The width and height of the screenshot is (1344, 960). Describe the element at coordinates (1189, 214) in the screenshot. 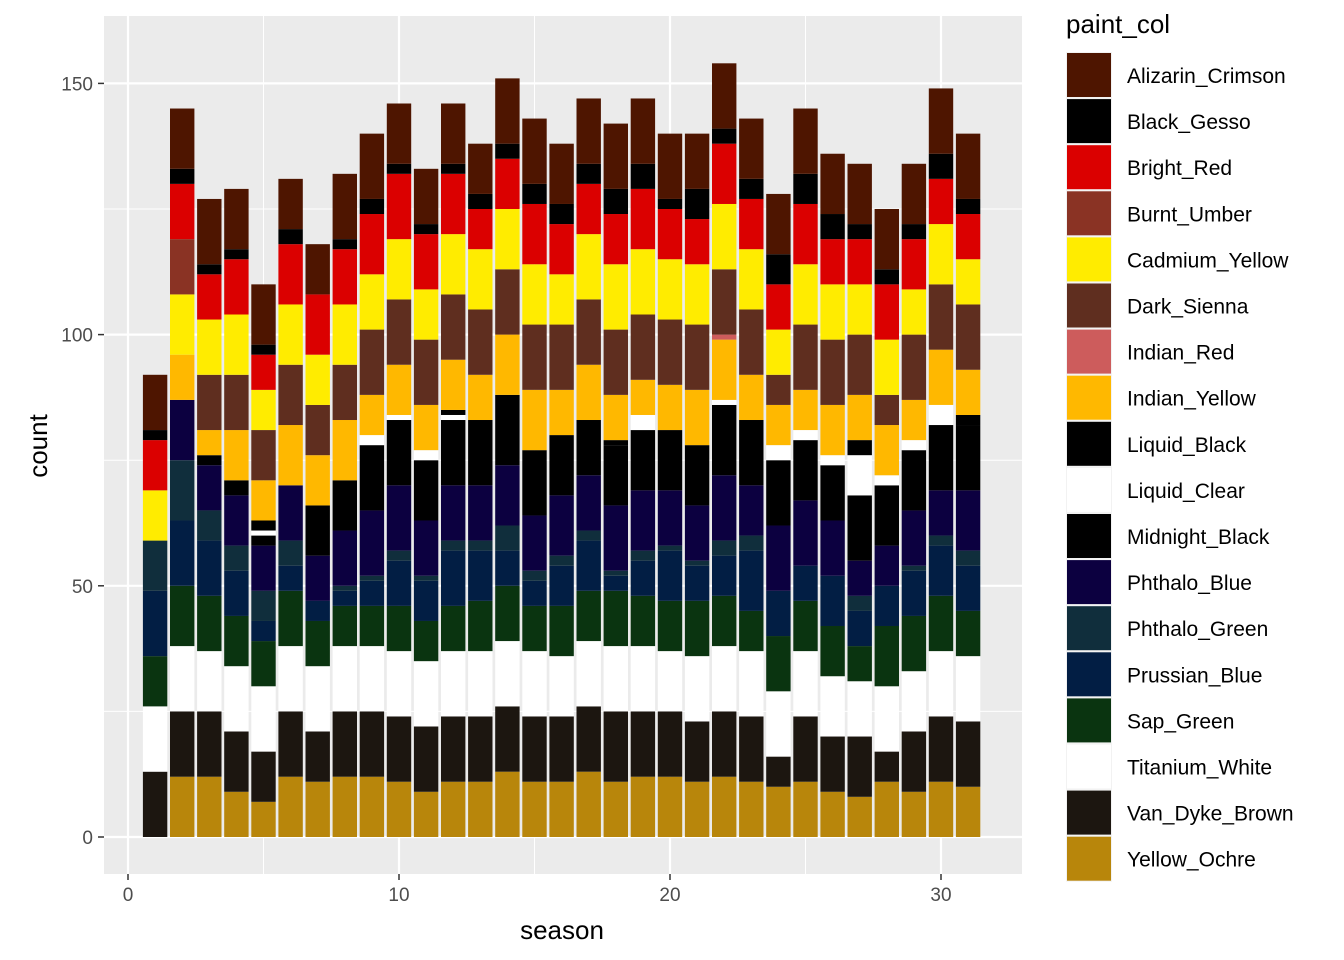

I see `legend-label: Burnt_Umber` at that location.